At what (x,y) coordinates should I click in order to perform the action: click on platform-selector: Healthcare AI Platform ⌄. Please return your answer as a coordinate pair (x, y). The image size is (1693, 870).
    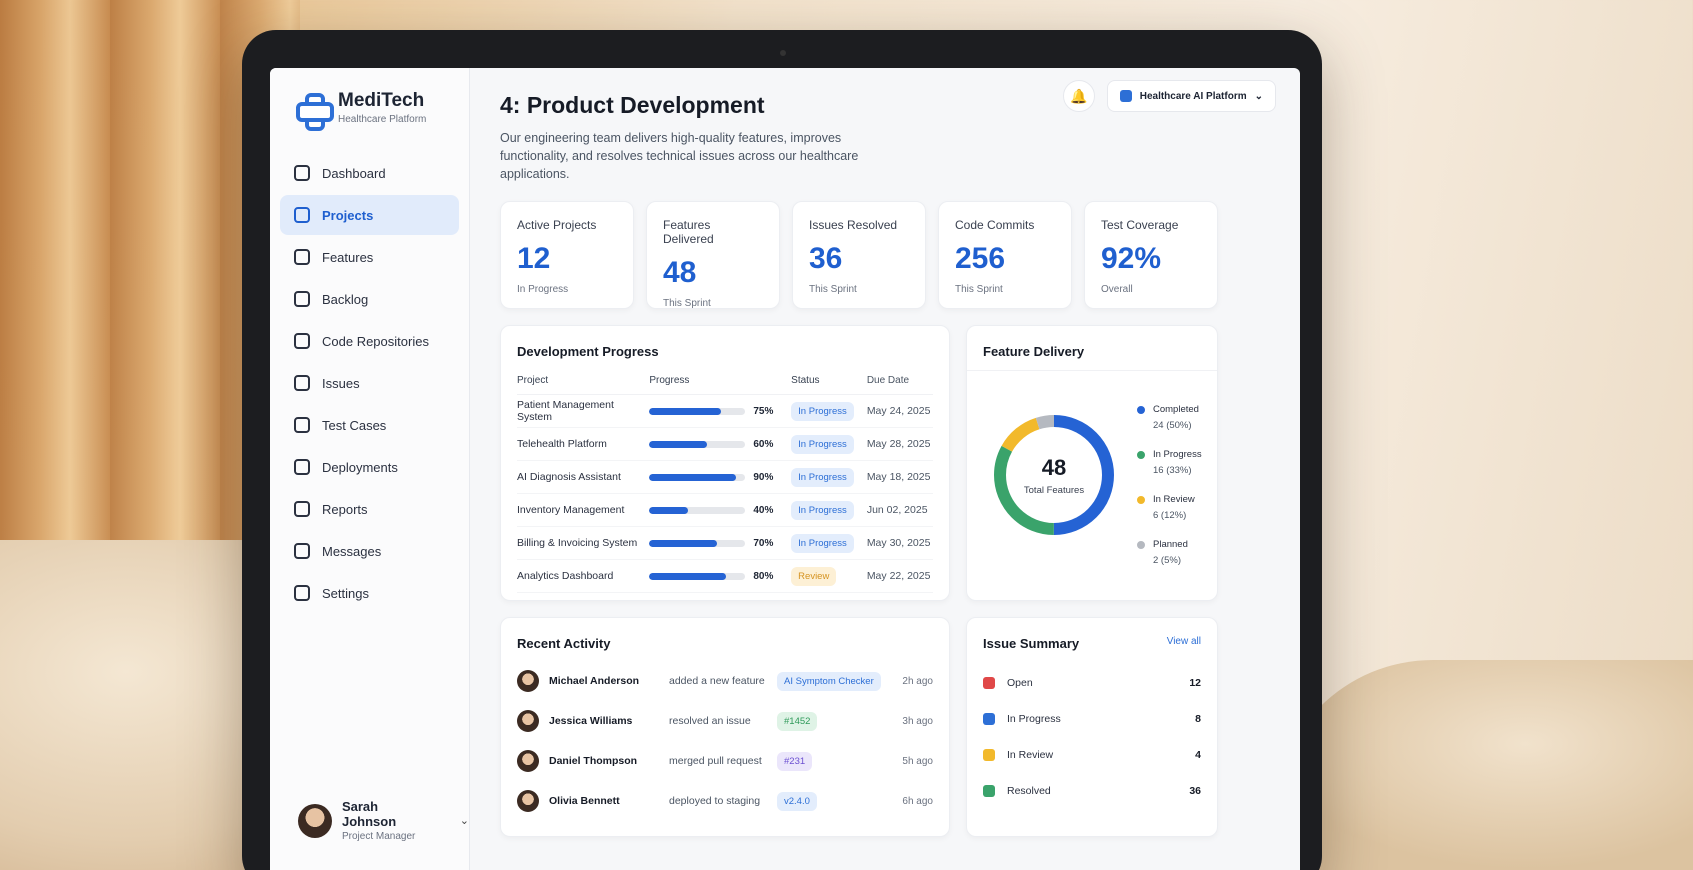
    Looking at the image, I should click on (1191, 96).